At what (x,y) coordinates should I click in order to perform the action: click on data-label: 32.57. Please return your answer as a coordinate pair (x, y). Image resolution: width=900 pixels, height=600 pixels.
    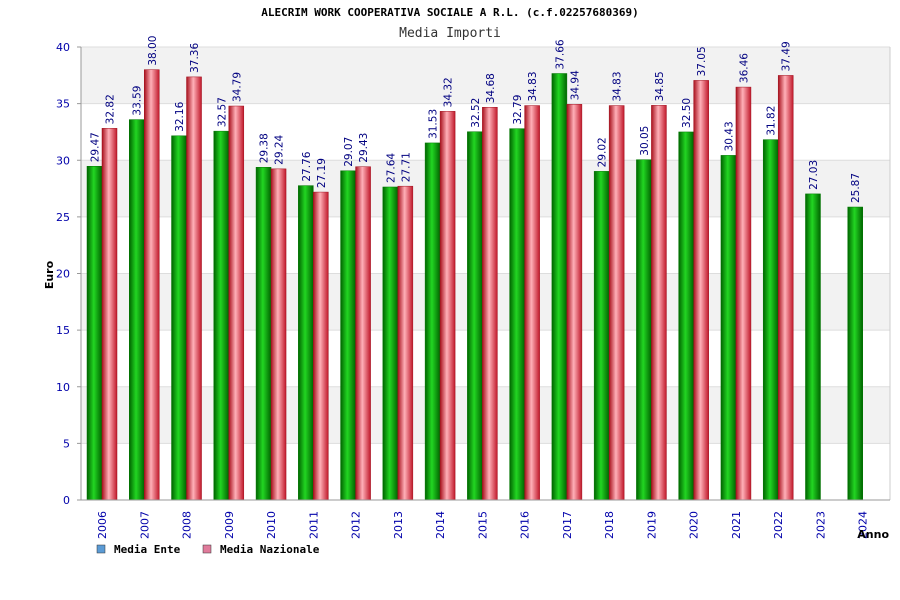
    Looking at the image, I should click on (222, 112).